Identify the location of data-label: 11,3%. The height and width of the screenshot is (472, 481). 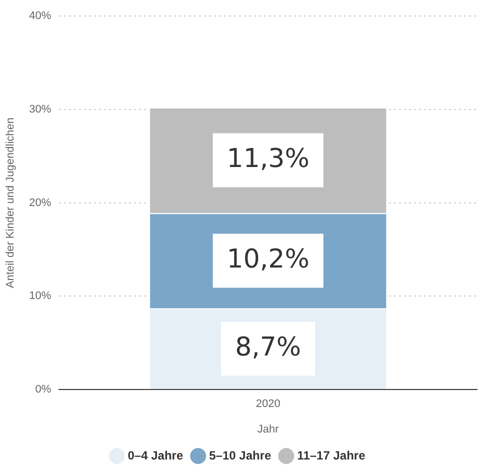
(268, 159).